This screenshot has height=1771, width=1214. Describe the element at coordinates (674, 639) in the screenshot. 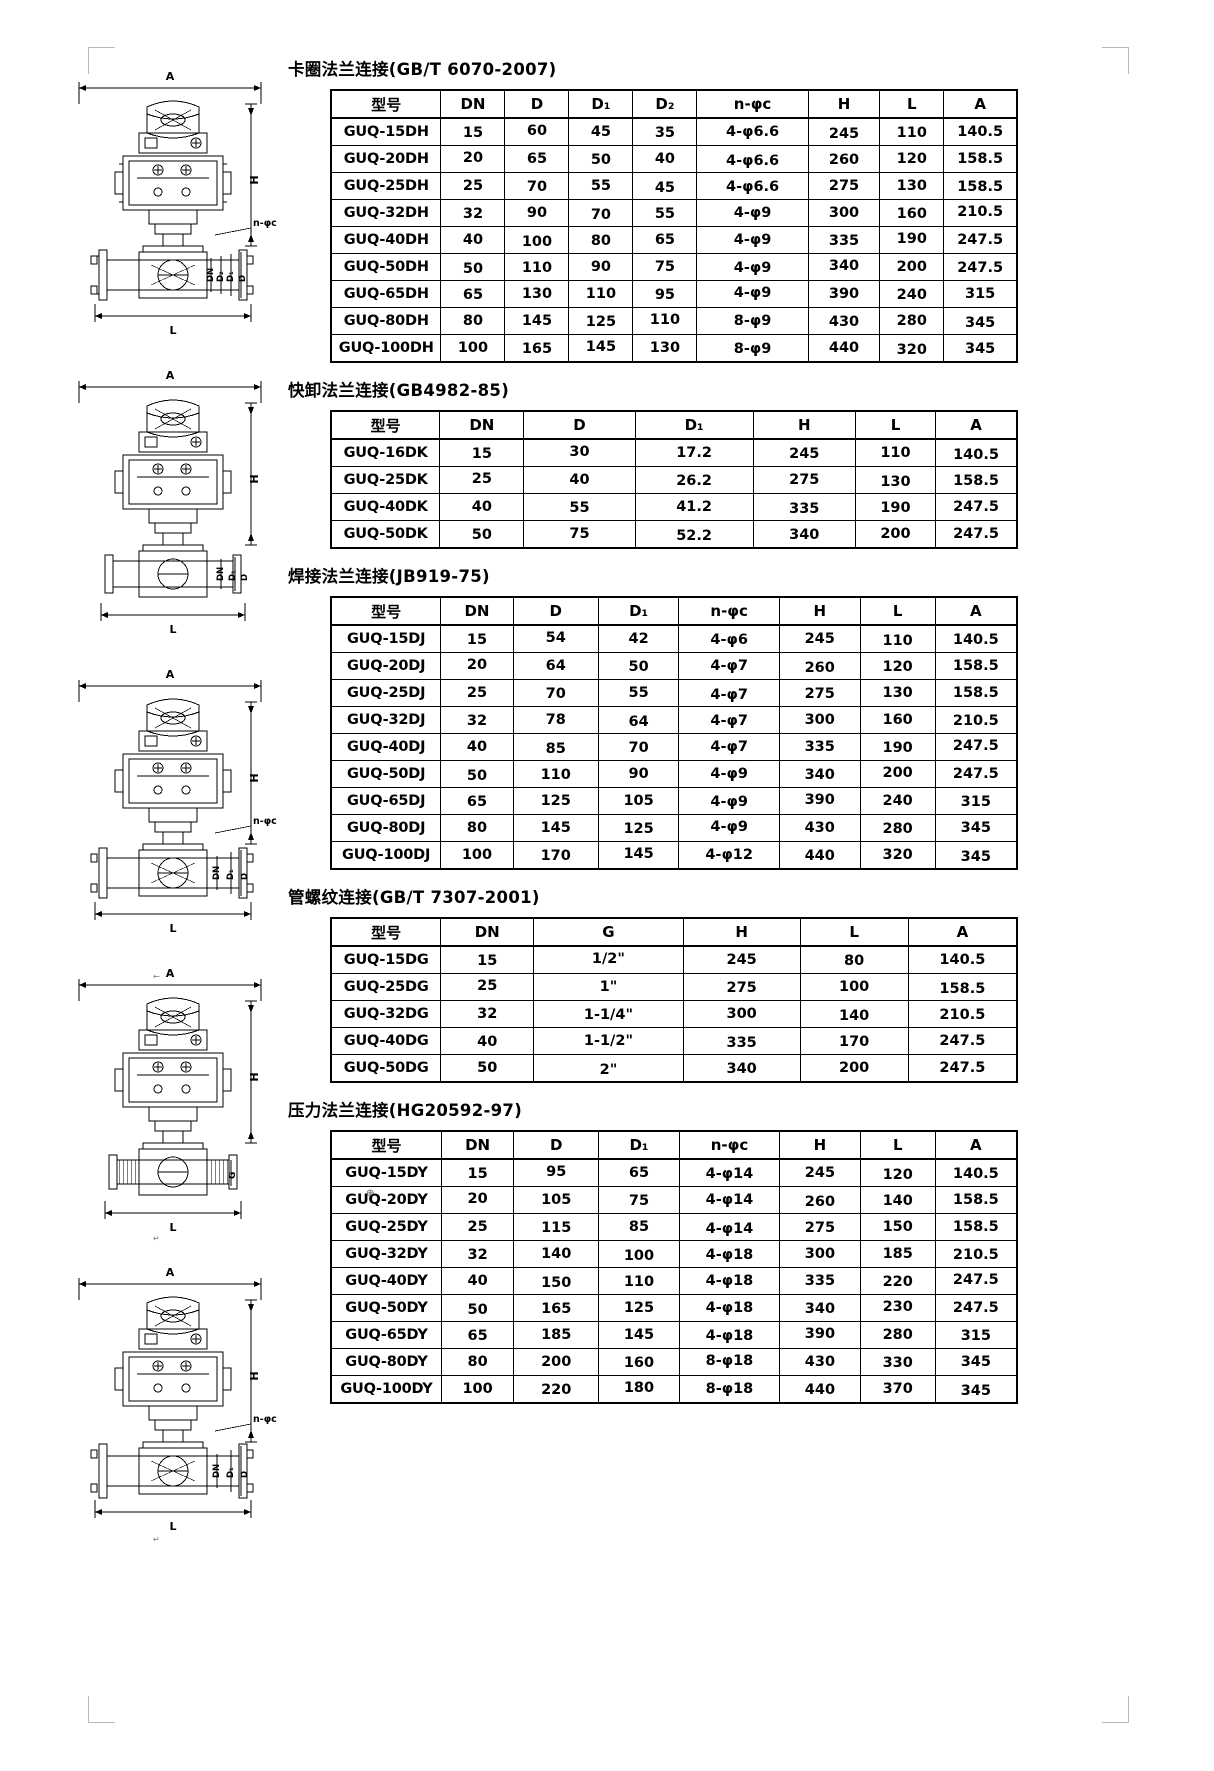

I see `table-row: GUQ-15DJ 15 54 42 4-φ6 245 110 140.5` at that location.